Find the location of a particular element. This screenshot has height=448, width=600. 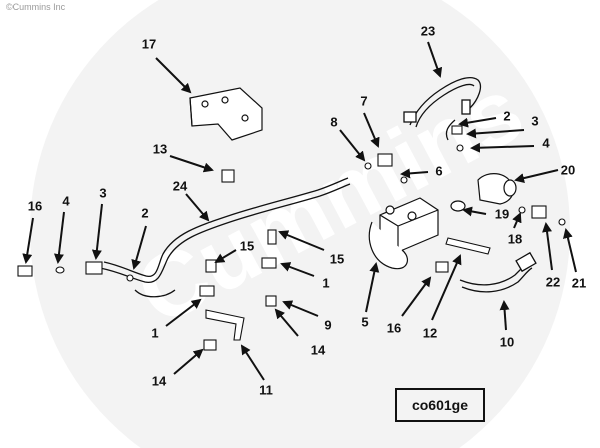

callout-1-left: 1 is located at coordinates (155, 333).